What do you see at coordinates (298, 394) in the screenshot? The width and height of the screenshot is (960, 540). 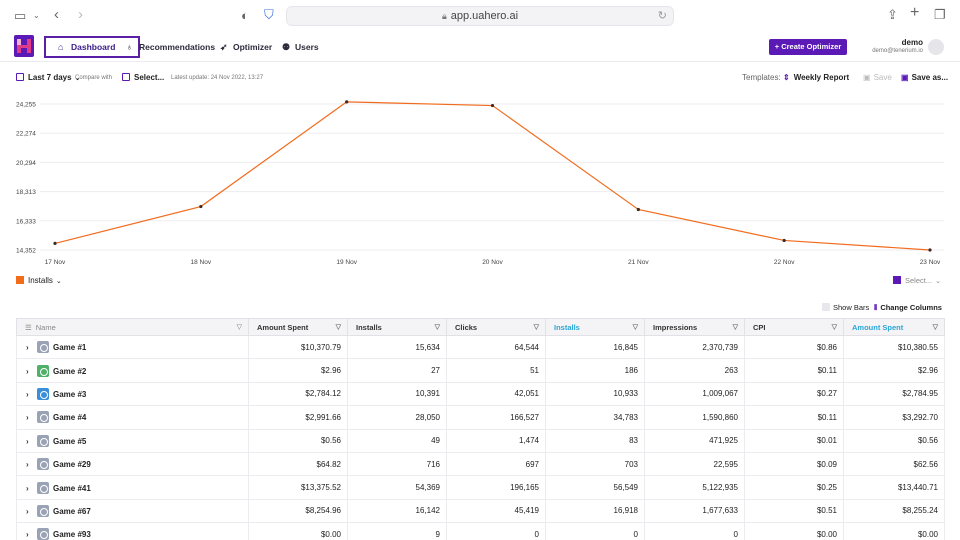 I see `table-cell: $2,784.12` at bounding box center [298, 394].